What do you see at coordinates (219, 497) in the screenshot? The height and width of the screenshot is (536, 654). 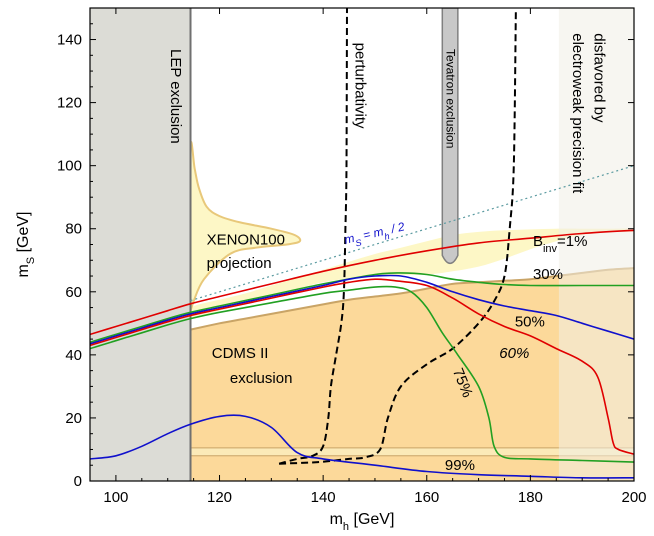 I see `x-tick-label: 120` at bounding box center [219, 497].